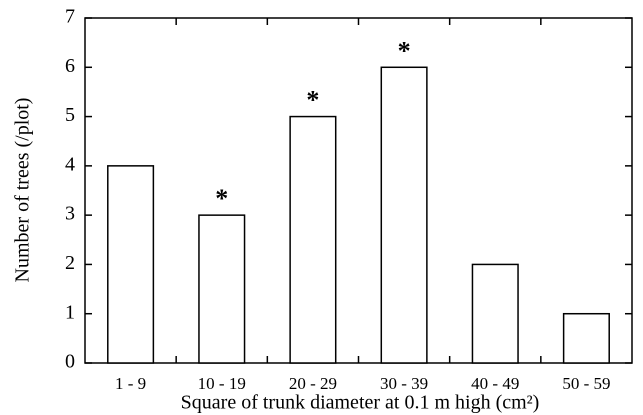  I want to click on x-tick-label: 10 - 19, so click(222, 383).